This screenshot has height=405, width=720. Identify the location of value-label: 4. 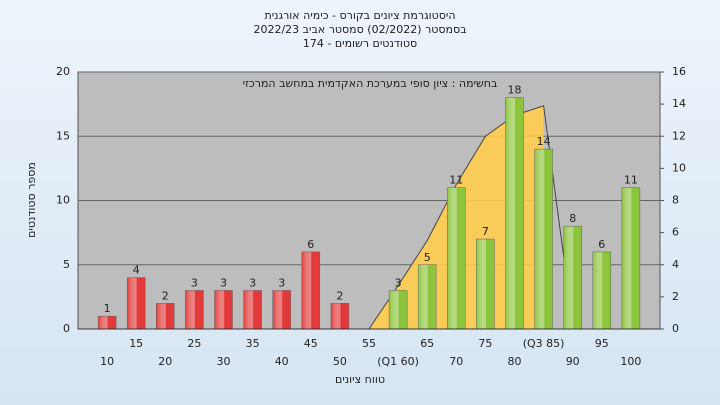
(136, 270).